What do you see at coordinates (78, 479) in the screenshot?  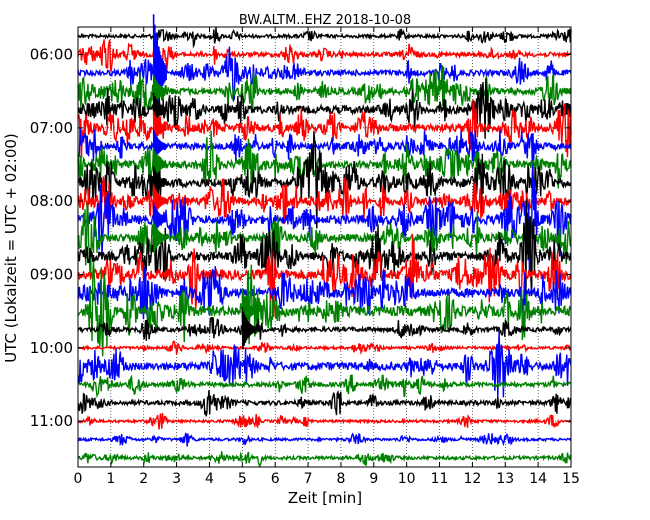 I see `x-tick-label: 0` at bounding box center [78, 479].